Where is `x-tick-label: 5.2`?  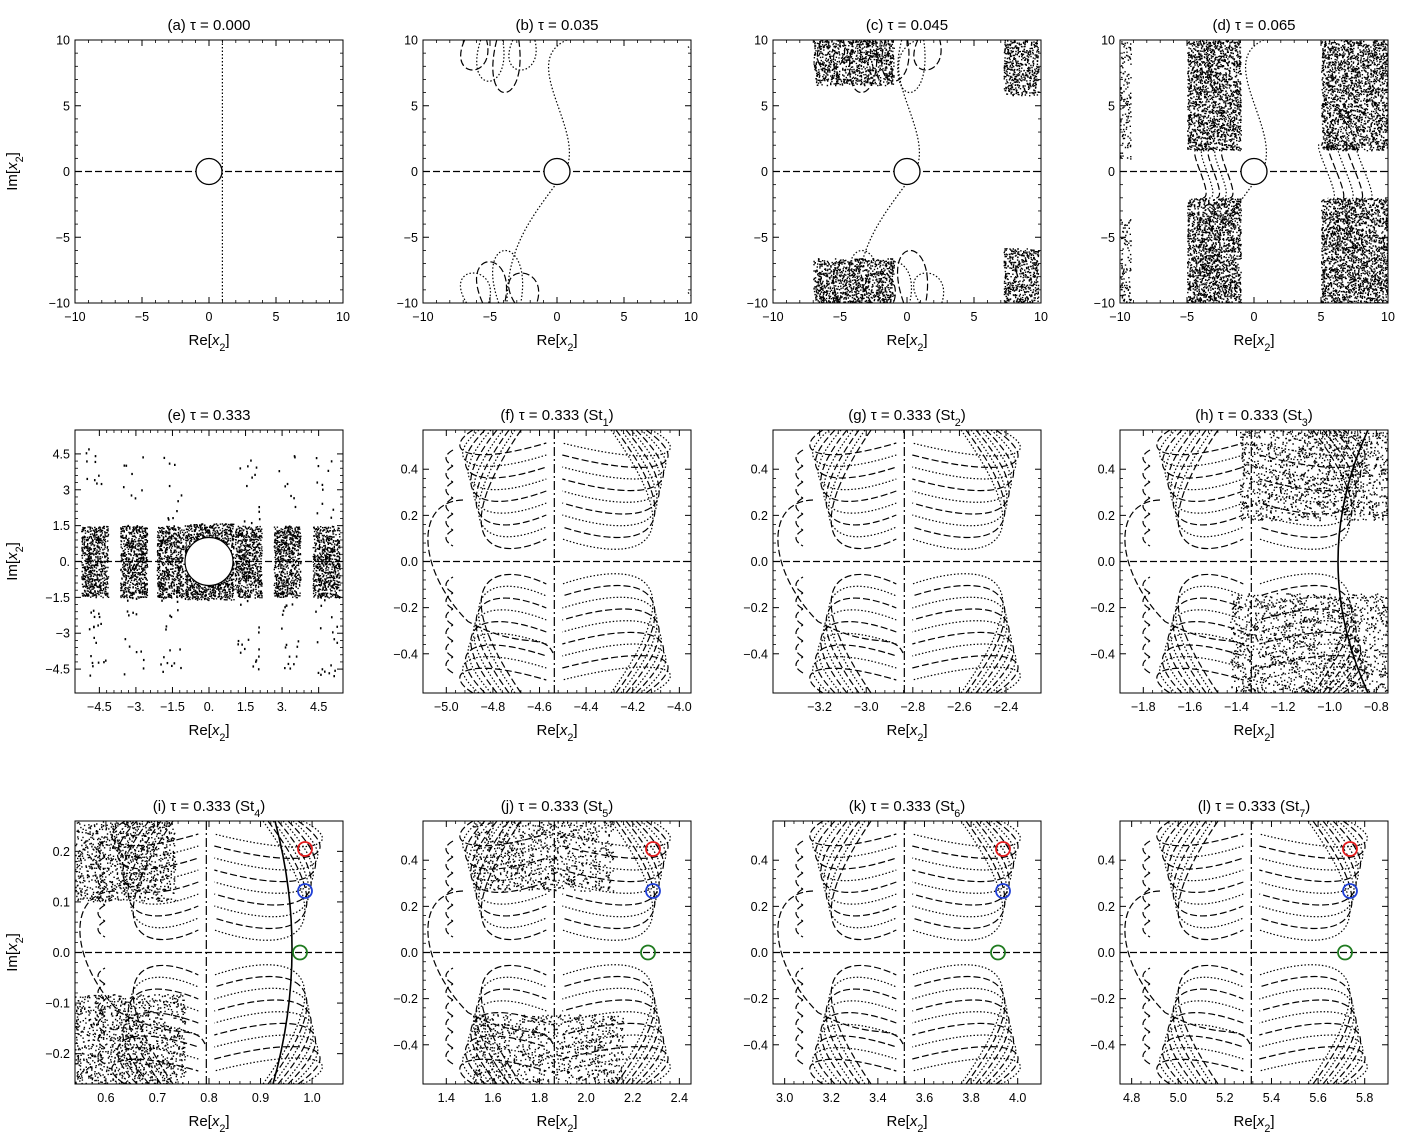 x-tick-label: 5.2 is located at coordinates (1224, 1098).